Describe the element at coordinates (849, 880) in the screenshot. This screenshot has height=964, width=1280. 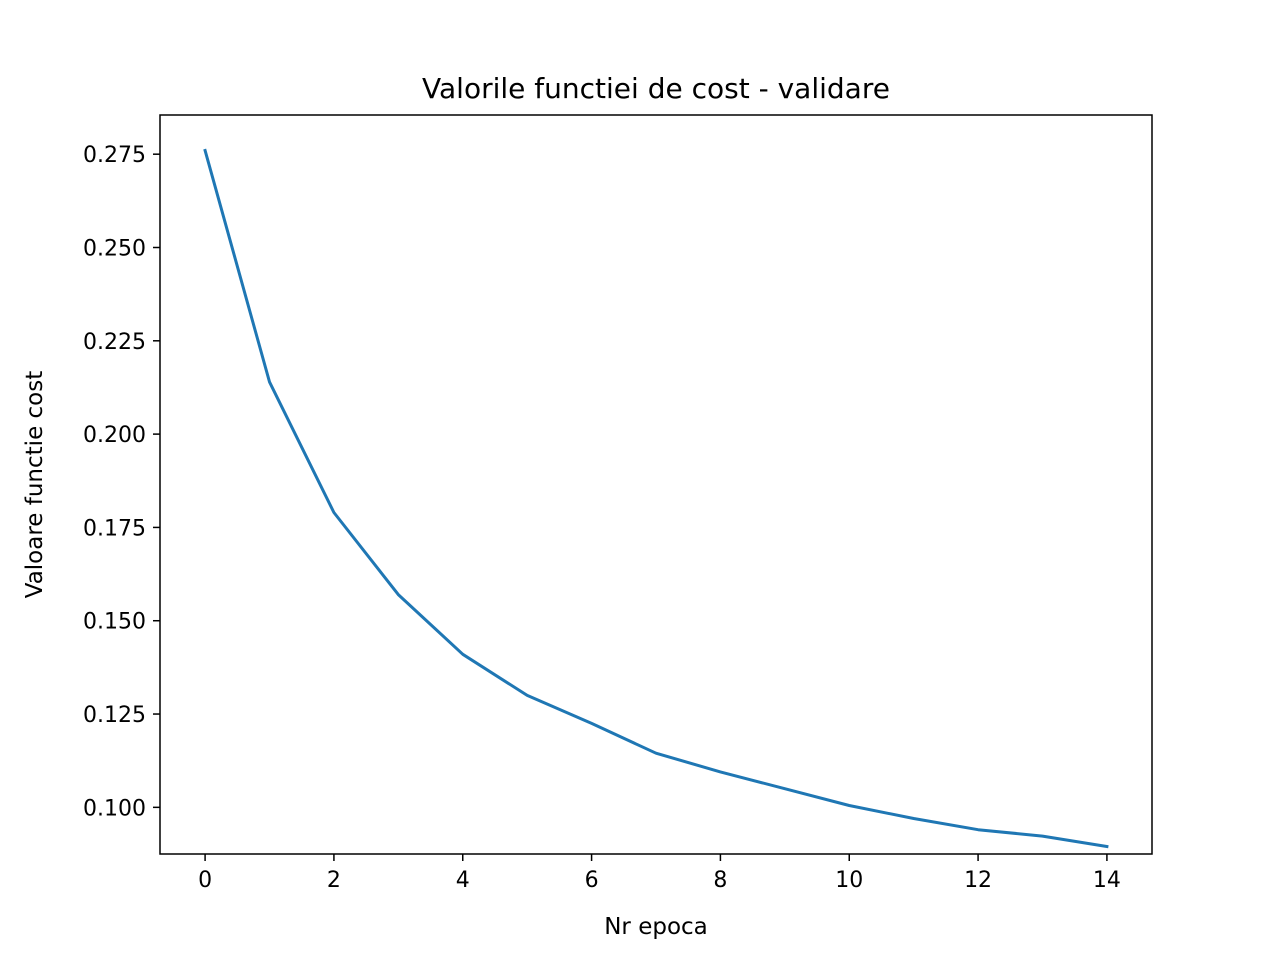
I see `x-tick-label: 10` at that location.